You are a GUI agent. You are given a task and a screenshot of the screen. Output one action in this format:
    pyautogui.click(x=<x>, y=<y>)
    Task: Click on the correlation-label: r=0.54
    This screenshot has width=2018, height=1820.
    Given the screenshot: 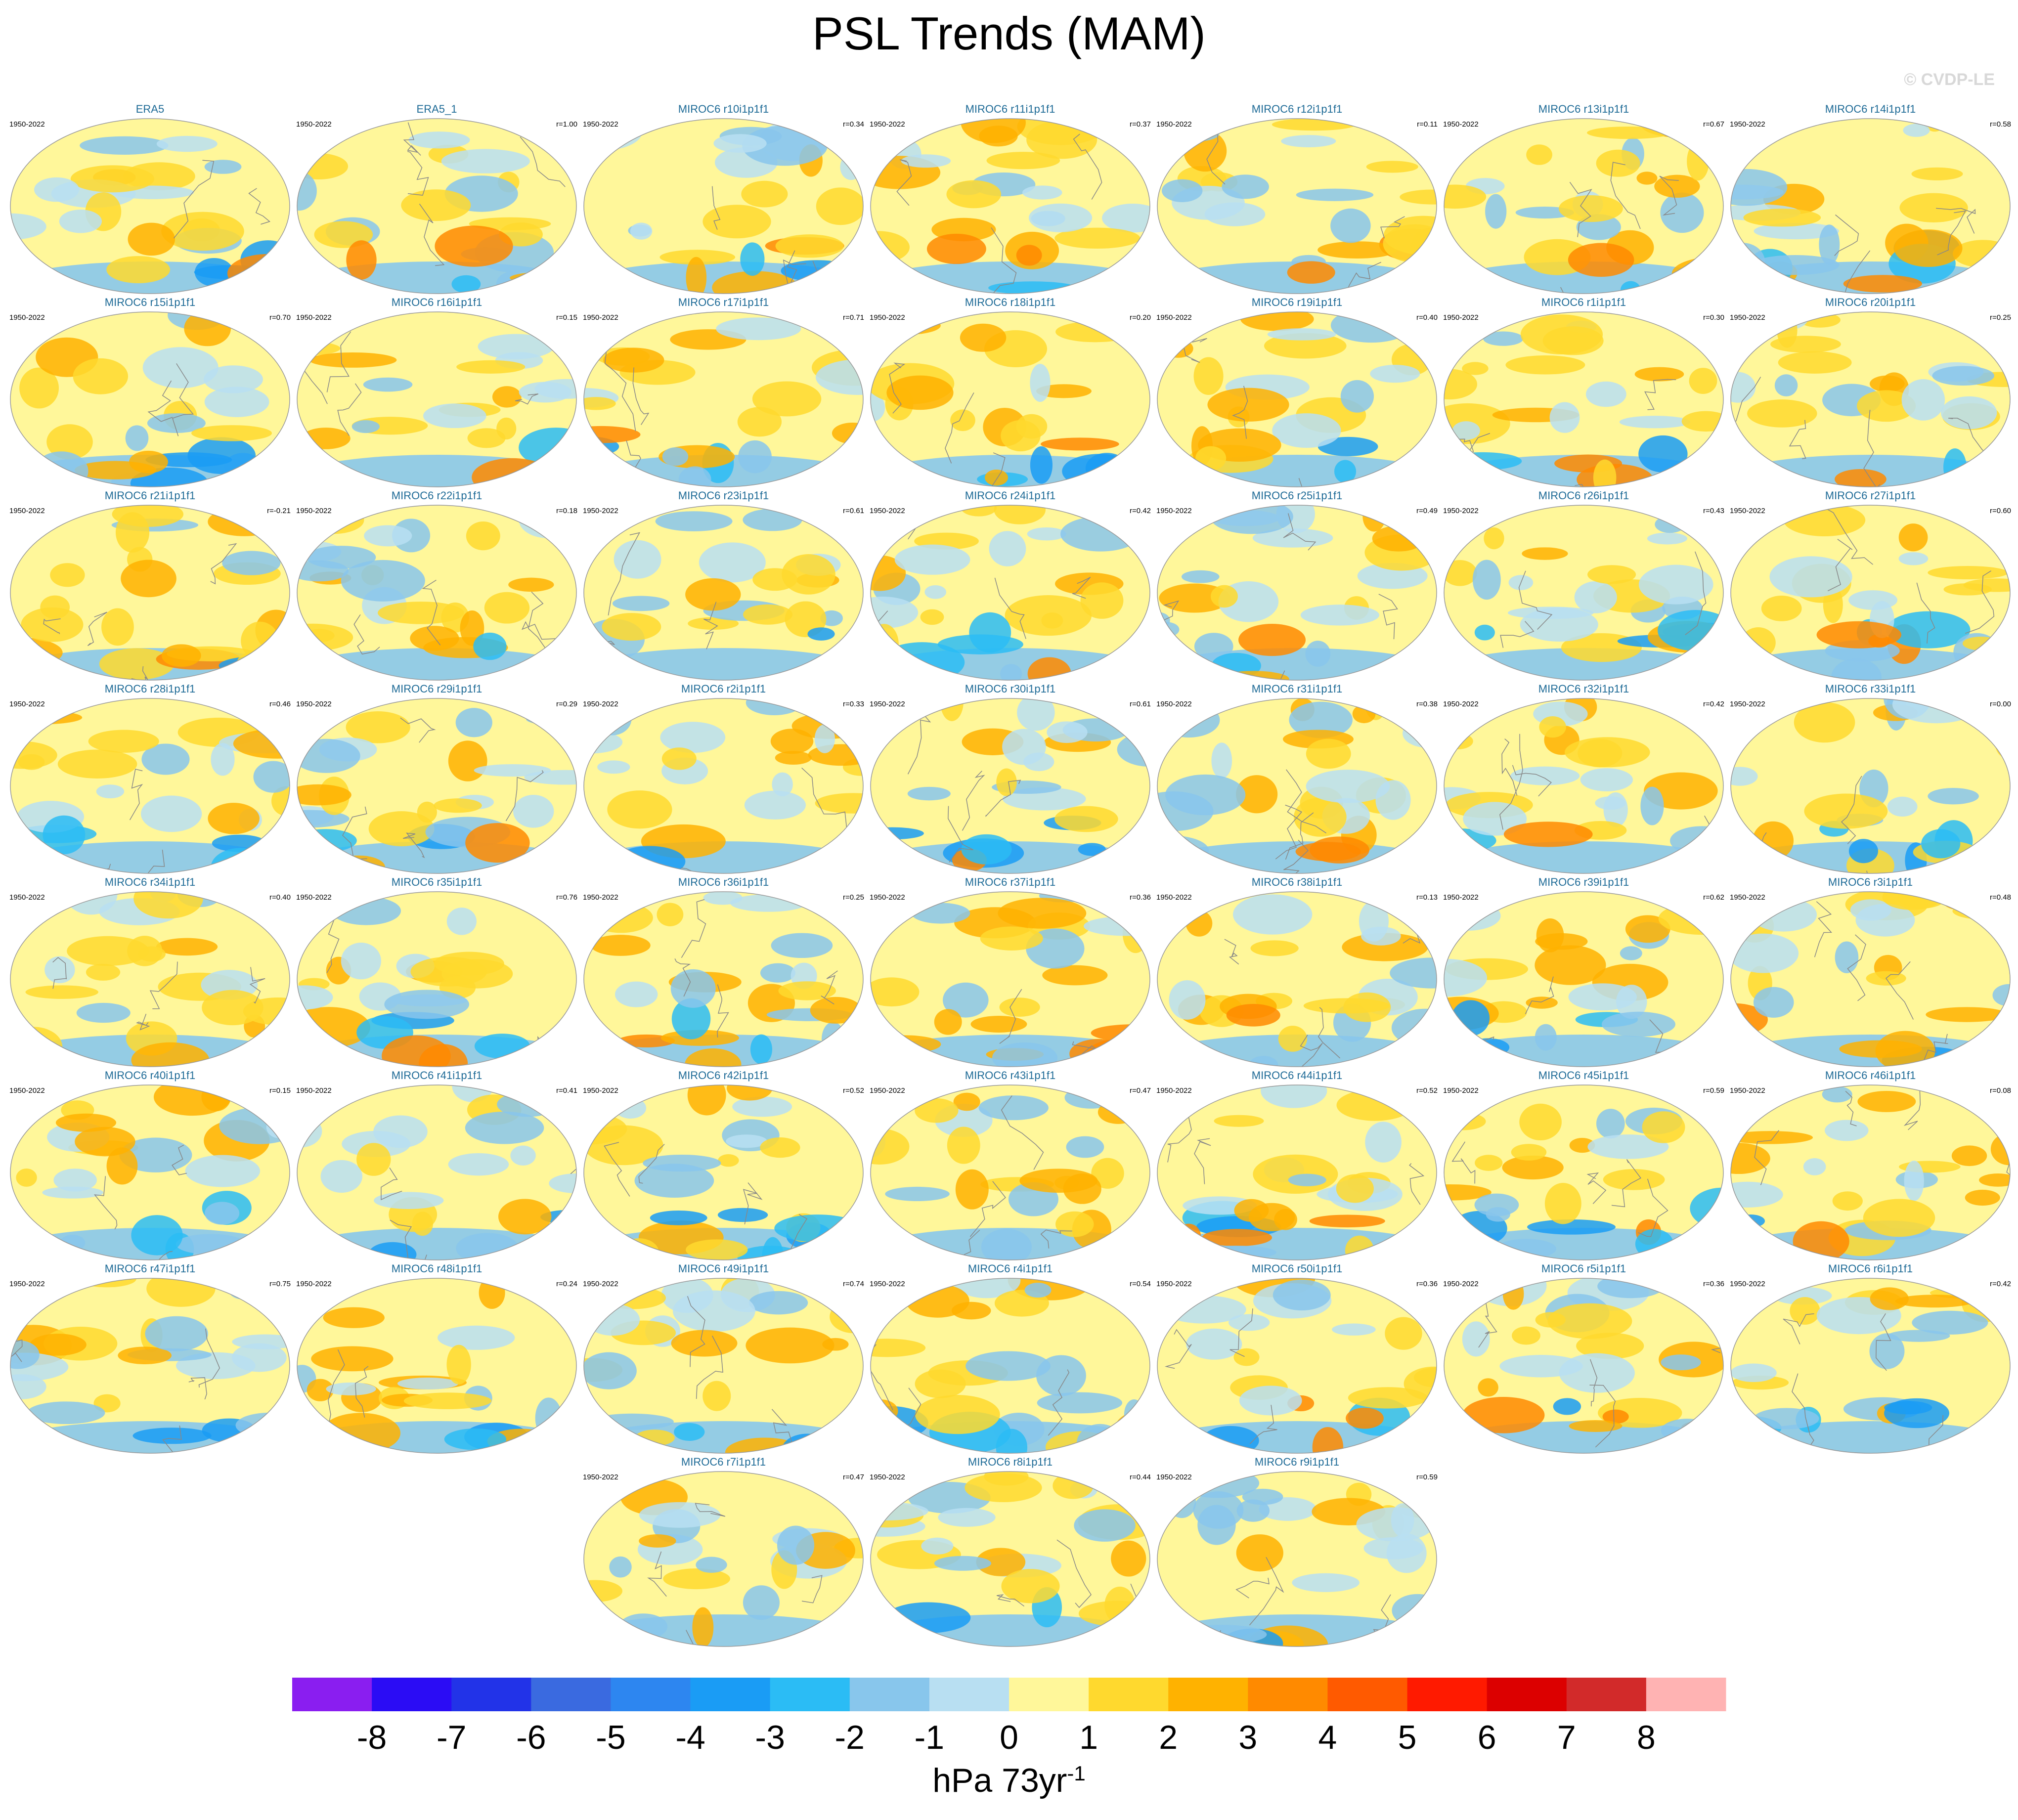 What is the action you would take?
    pyautogui.click(x=1140, y=1284)
    